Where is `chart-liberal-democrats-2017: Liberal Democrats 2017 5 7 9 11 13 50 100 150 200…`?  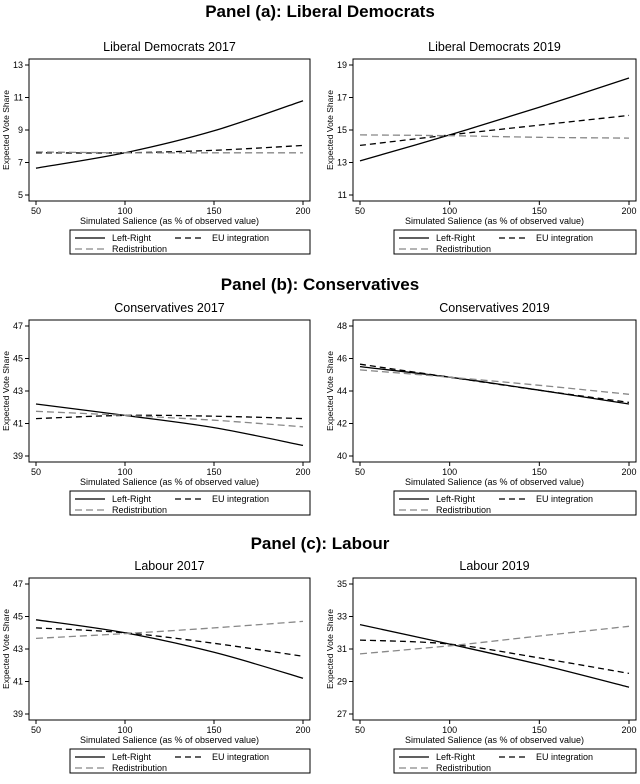 chart-liberal-democrats-2017: Liberal Democrats 2017 5 7 9 11 13 50 100 150 200… is located at coordinates (156, 147).